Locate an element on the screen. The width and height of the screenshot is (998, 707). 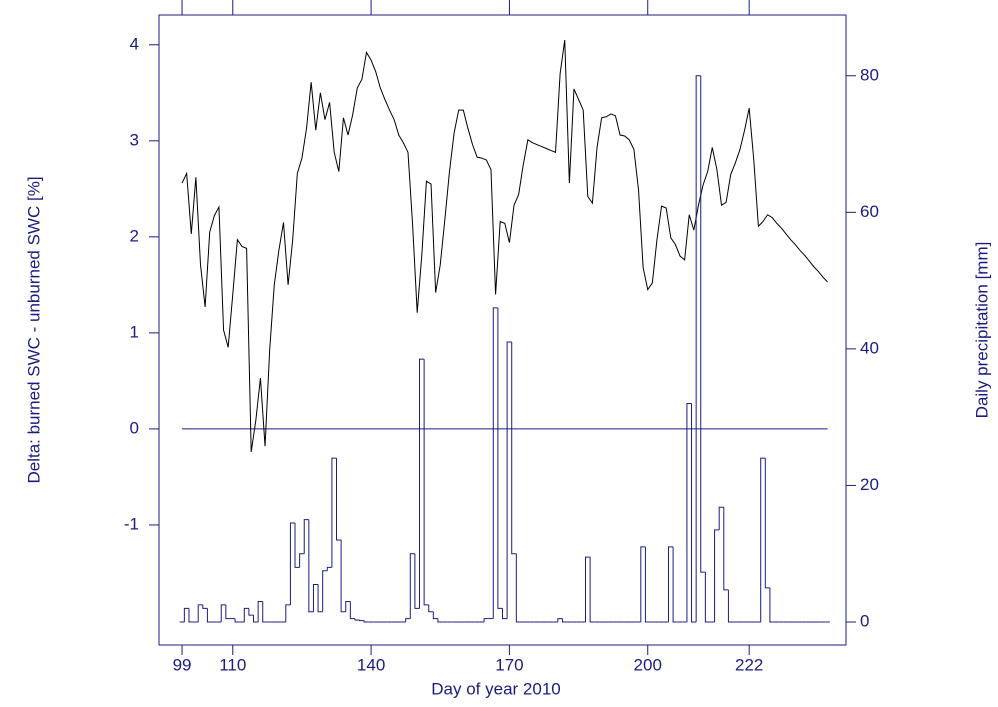
x-tick-label: 110 is located at coordinates (232, 664).